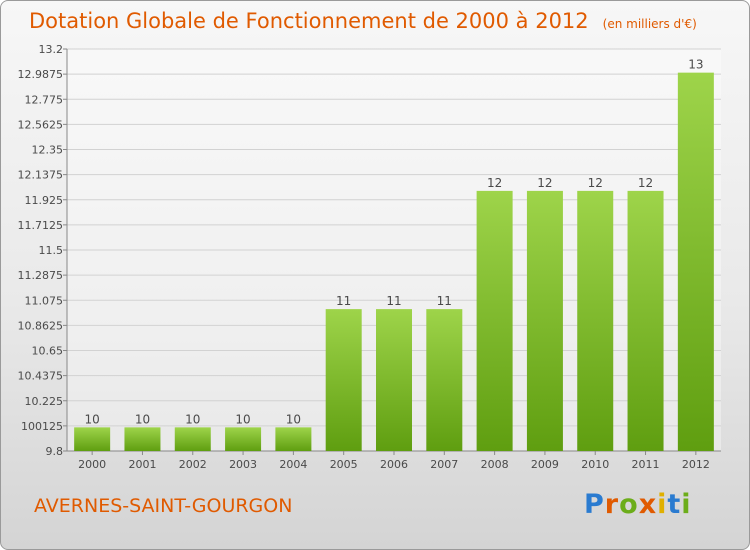 The width and height of the screenshot is (750, 550). Describe the element at coordinates (163, 506) in the screenshot. I see `commune-name: AVERNES-SAINT-GOURGON` at that location.